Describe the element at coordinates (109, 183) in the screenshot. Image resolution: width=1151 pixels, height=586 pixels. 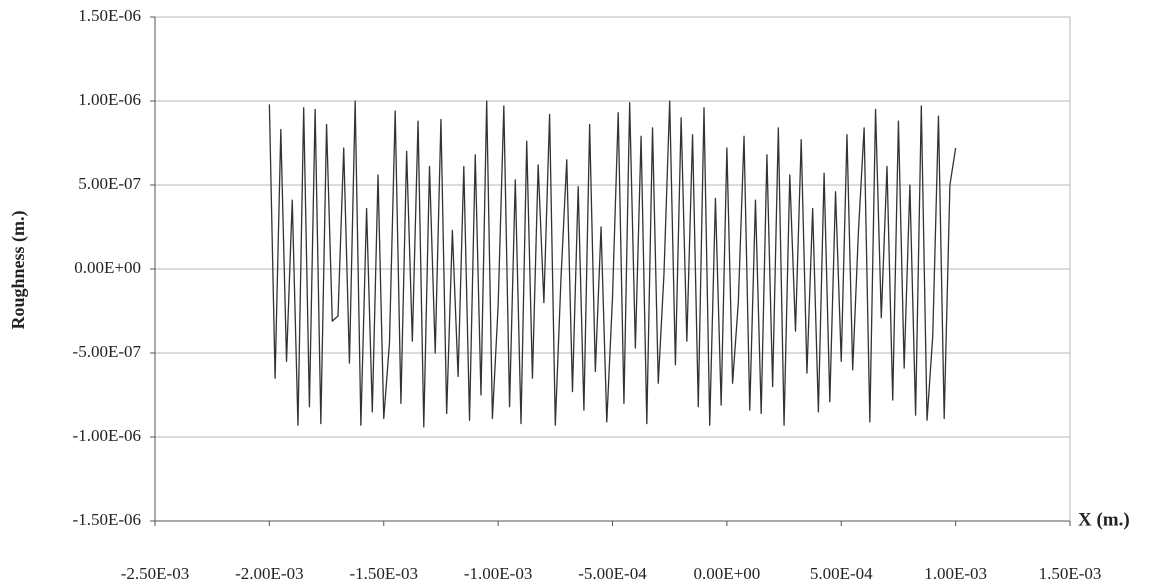
I see `y-tick-label: 5.00E-07` at that location.